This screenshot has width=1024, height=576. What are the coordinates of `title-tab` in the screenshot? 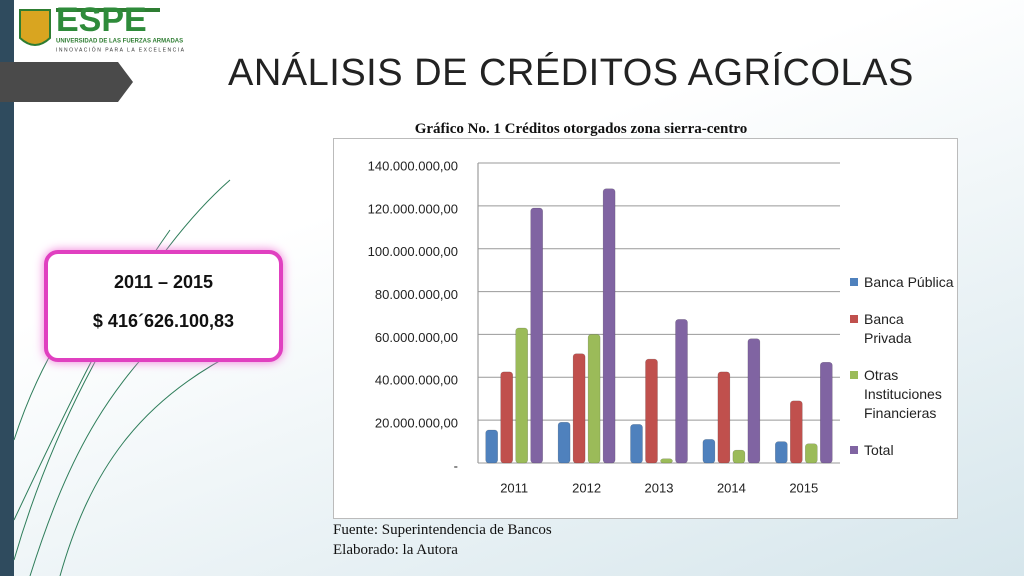 It's located at (66, 82).